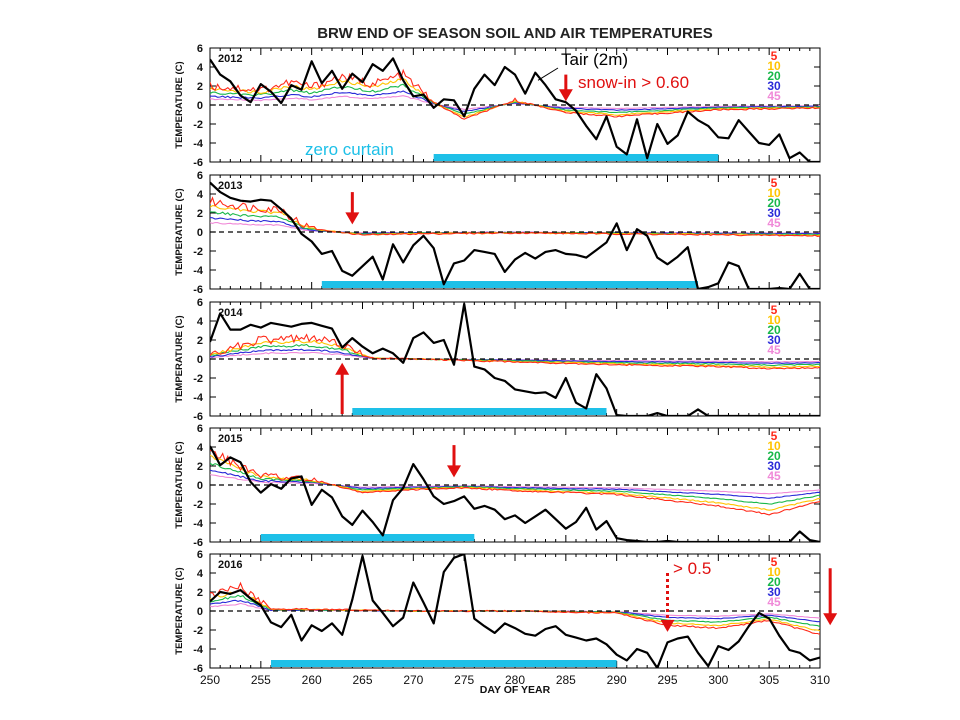 The width and height of the screenshot is (960, 720). Describe the element at coordinates (230, 565) in the screenshot. I see `panel-year-label: 2016` at that location.